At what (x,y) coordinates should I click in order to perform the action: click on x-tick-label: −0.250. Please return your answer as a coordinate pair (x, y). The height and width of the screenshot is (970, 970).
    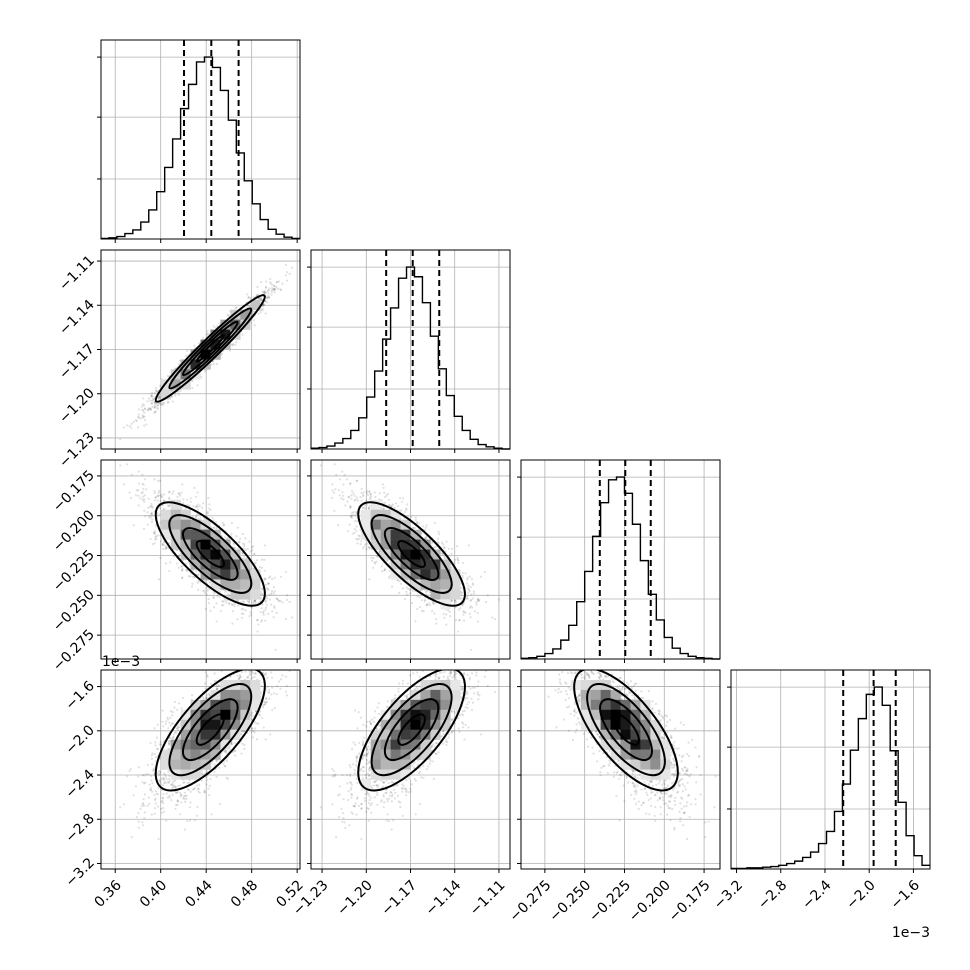
    Looking at the image, I should click on (570, 901).